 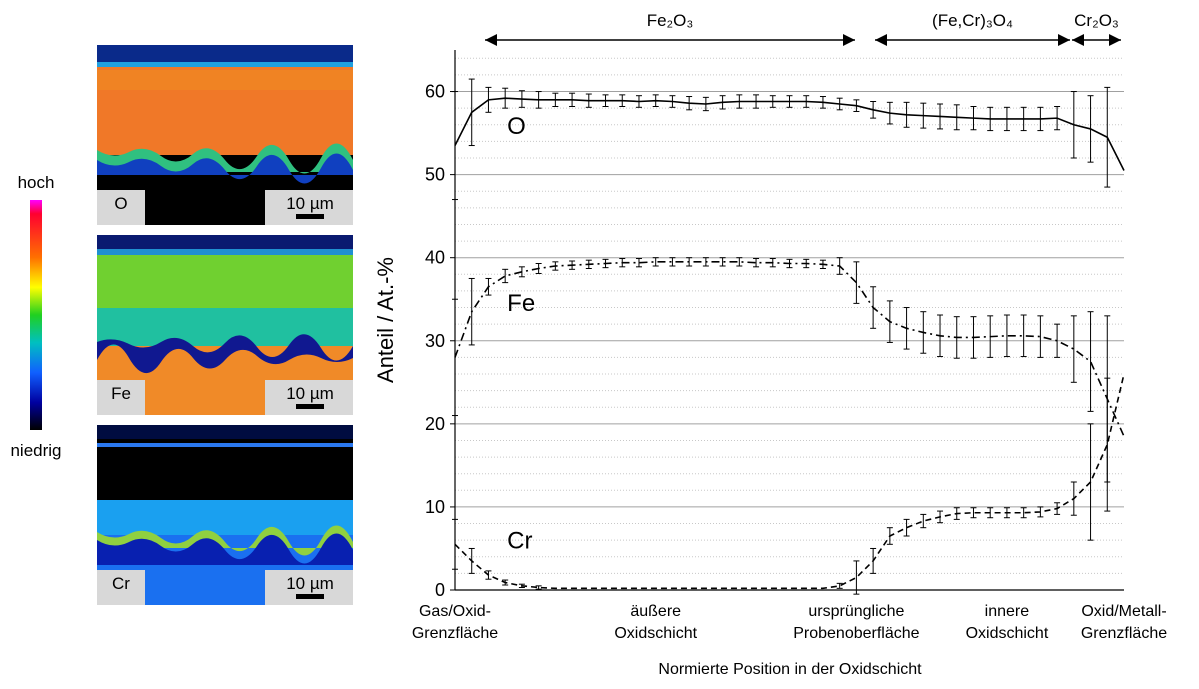 I want to click on phase-label: Fe₂O₃, so click(x=670, y=20).